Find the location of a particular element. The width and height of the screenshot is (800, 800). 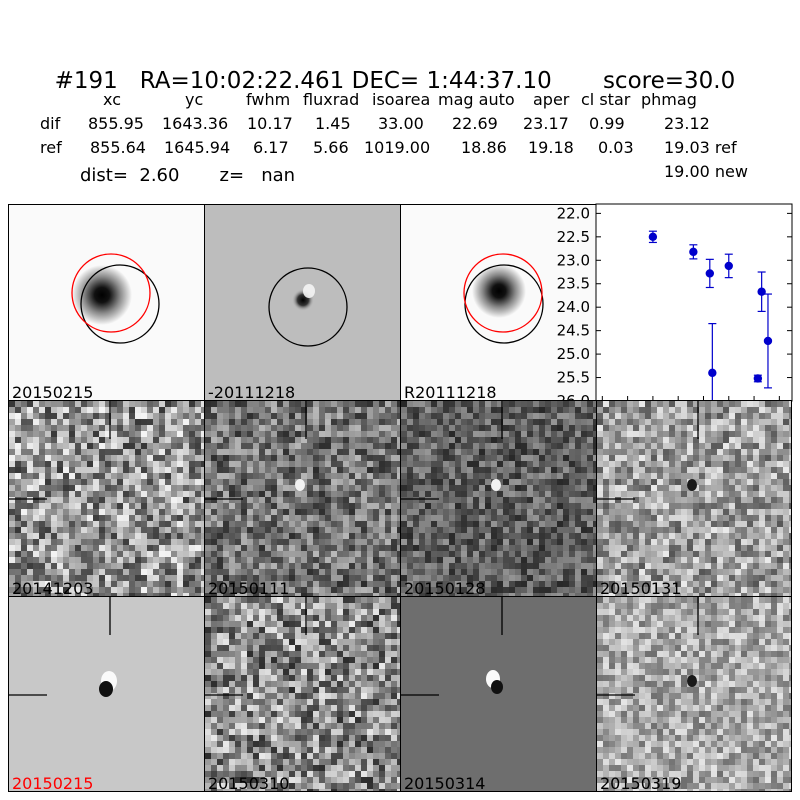

ytick-label: 22.0 is located at coordinates (573, 213).